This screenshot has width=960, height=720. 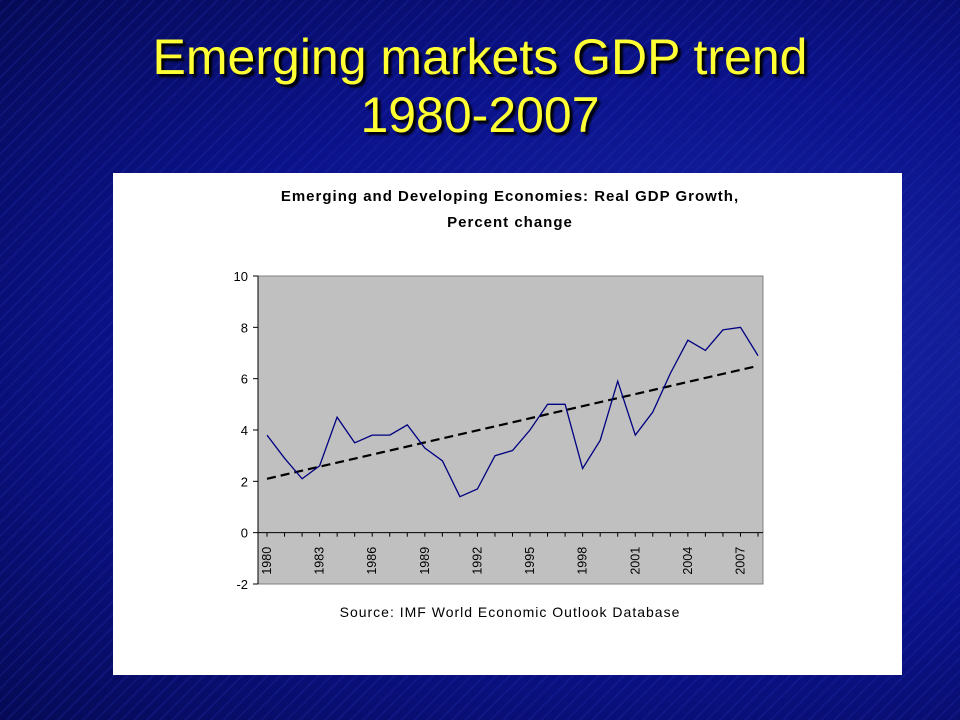 I want to click on x-tick-label: 1980, so click(x=267, y=561).